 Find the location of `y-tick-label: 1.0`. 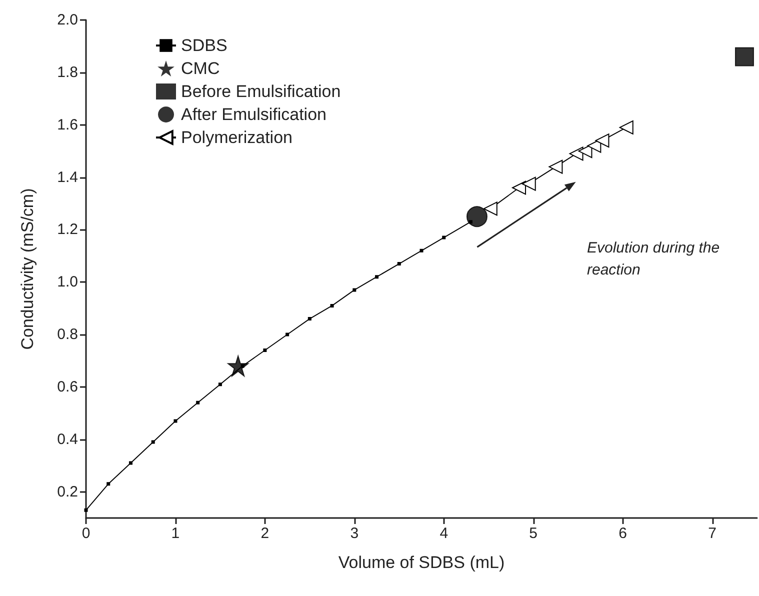

y-tick-label: 1.0 is located at coordinates (67, 282).